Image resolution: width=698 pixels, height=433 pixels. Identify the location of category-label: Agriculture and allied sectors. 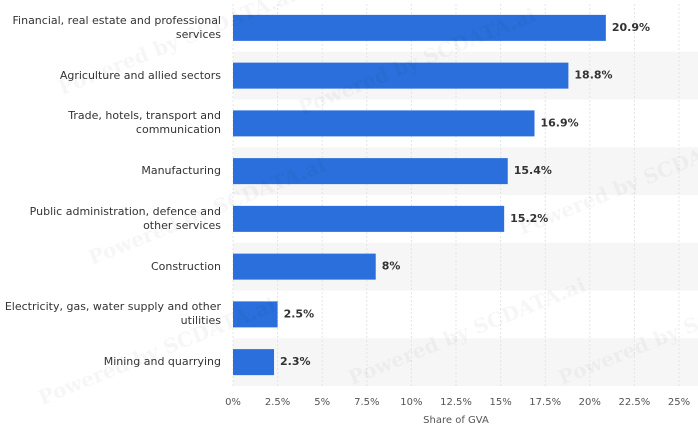
(140, 75).